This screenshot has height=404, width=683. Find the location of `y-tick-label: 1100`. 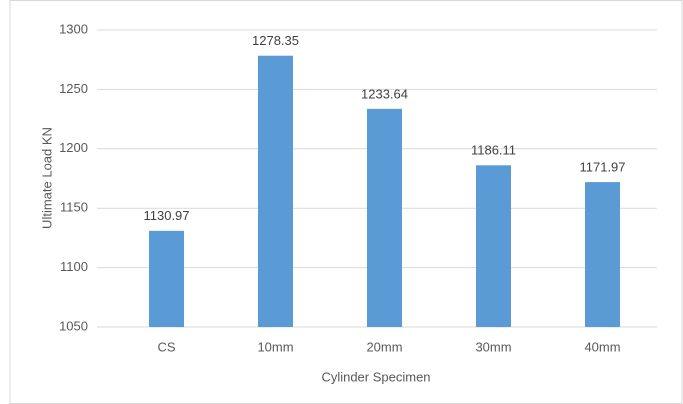

y-tick-label: 1100 is located at coordinates (74, 266).